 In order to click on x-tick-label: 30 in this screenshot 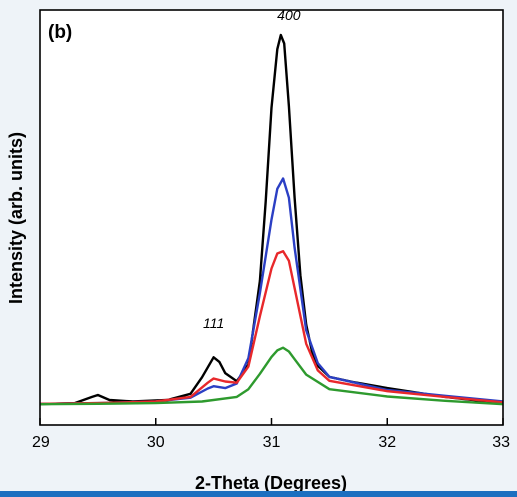, I will do `click(156, 442)`.